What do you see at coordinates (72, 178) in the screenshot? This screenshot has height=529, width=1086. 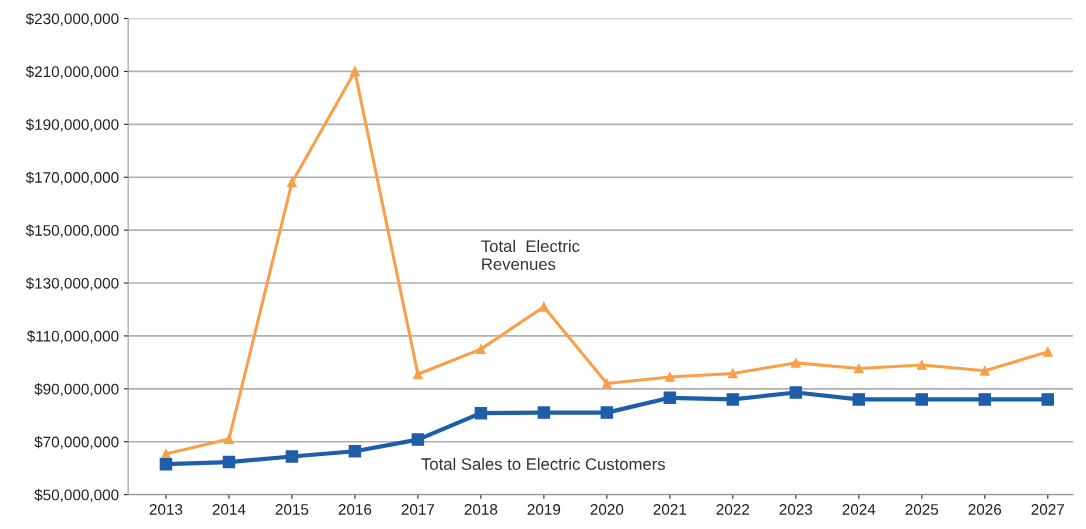 I see `y-tick-label: $170,000,000` at bounding box center [72, 178].